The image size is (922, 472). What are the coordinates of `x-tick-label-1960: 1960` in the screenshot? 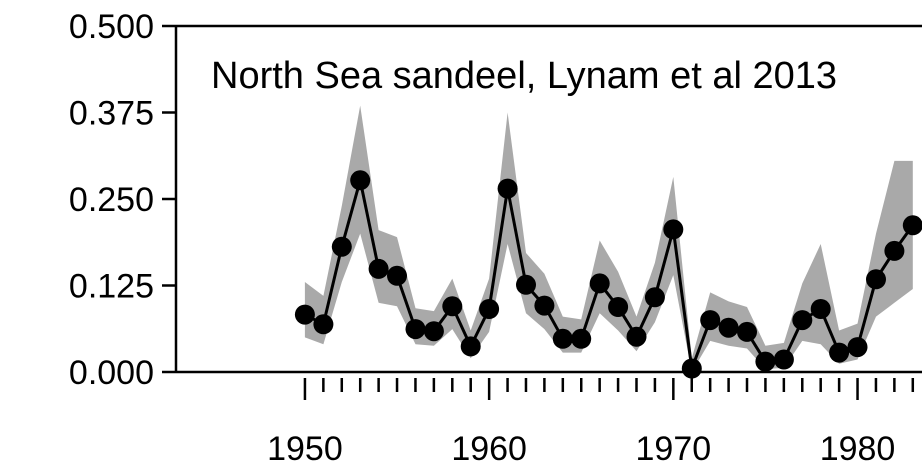 It's located at (489, 449).